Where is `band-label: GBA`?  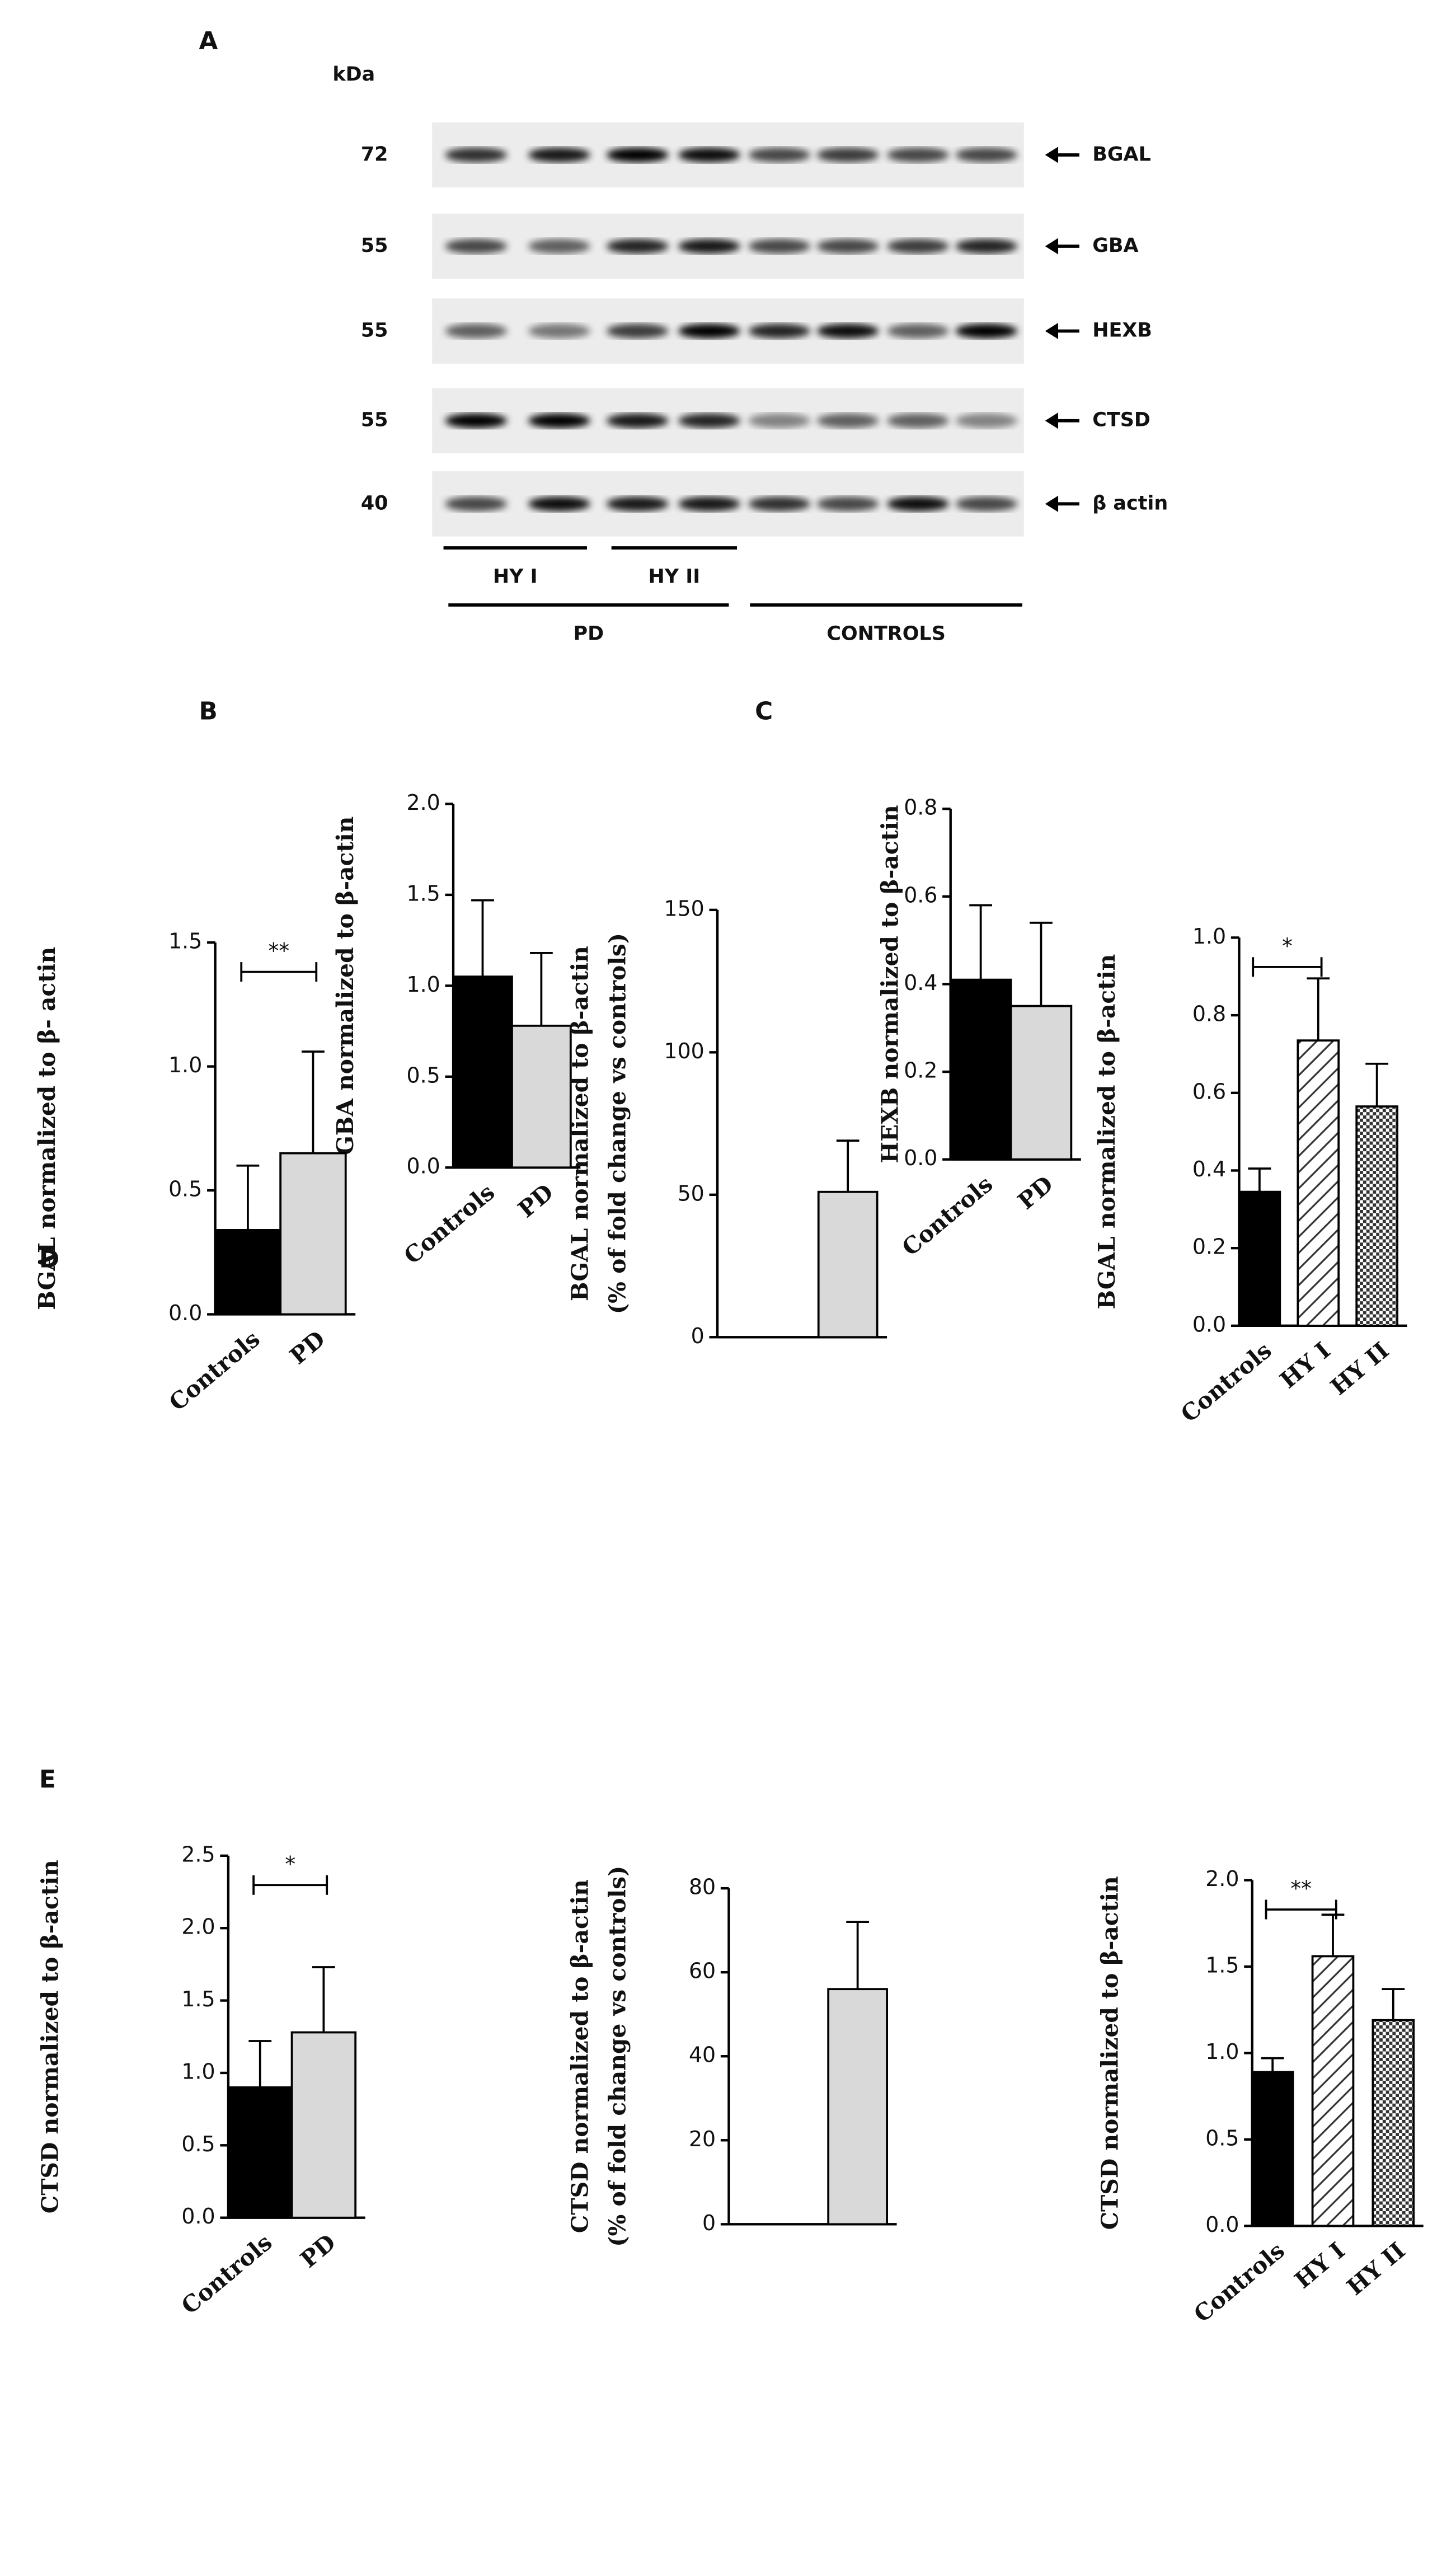 band-label: GBA is located at coordinates (1115, 245).